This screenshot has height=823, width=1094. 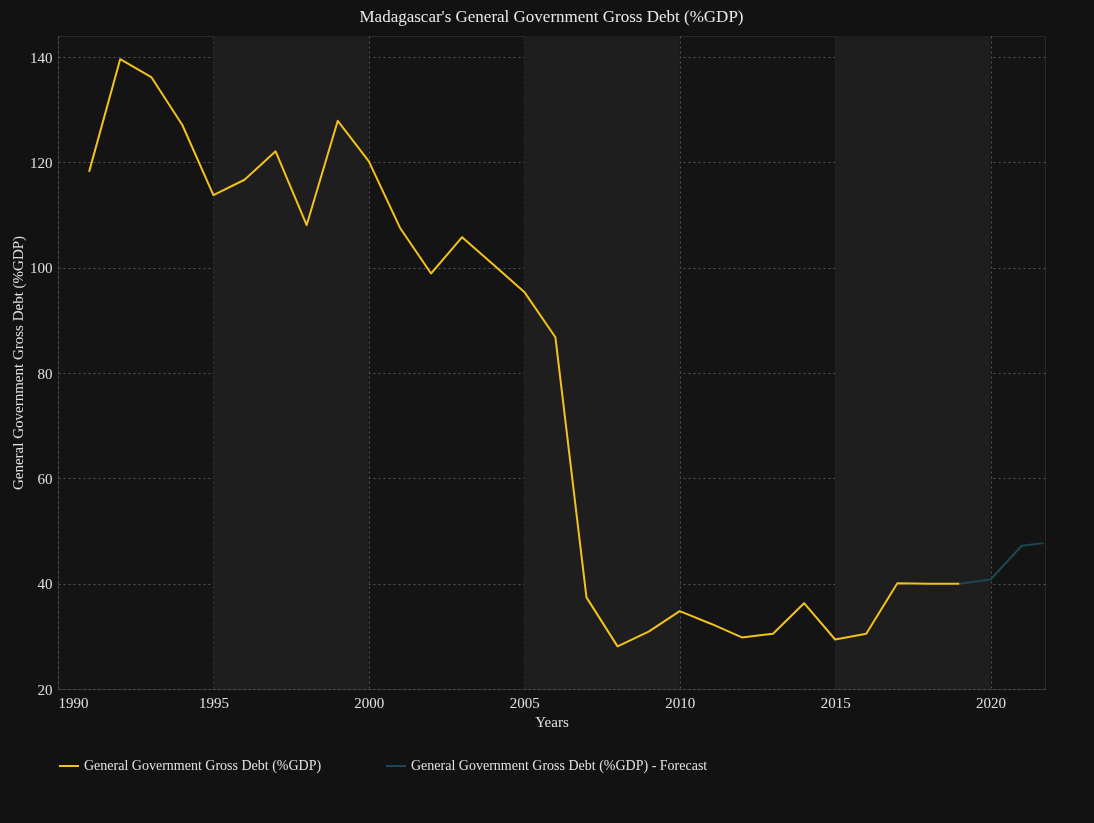 What do you see at coordinates (41, 162) in the screenshot?
I see `y-tick-label: 120` at bounding box center [41, 162].